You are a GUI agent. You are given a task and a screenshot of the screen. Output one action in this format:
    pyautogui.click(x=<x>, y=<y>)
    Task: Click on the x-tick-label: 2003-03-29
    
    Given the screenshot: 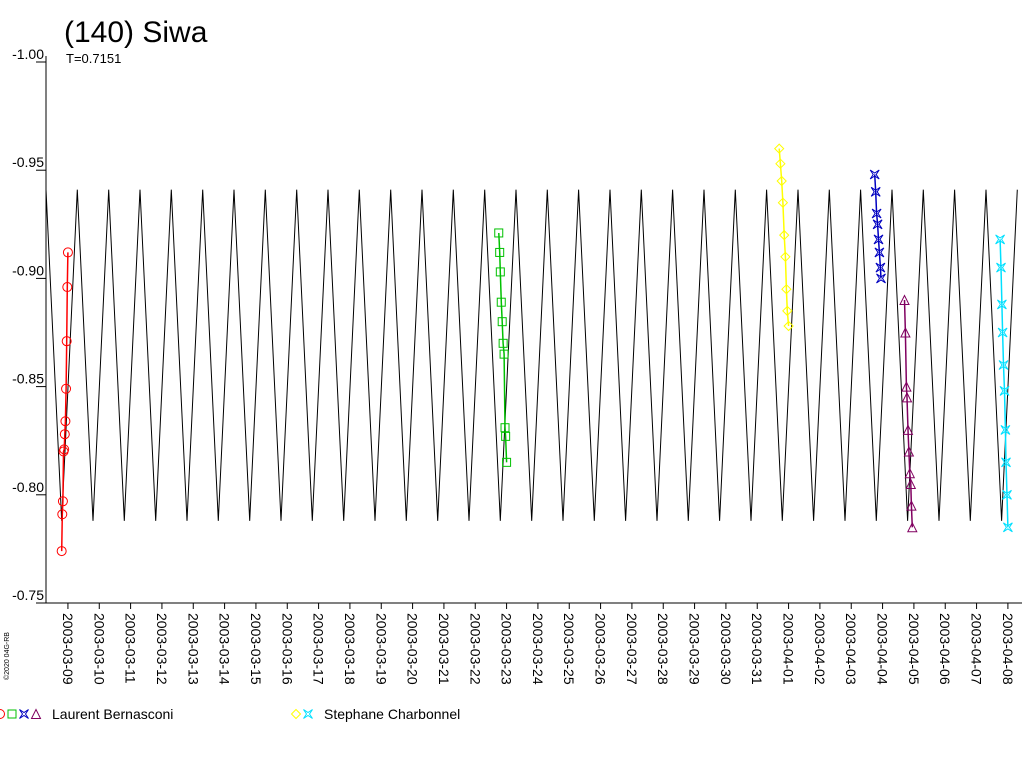 What is the action you would take?
    pyautogui.click(x=695, y=649)
    